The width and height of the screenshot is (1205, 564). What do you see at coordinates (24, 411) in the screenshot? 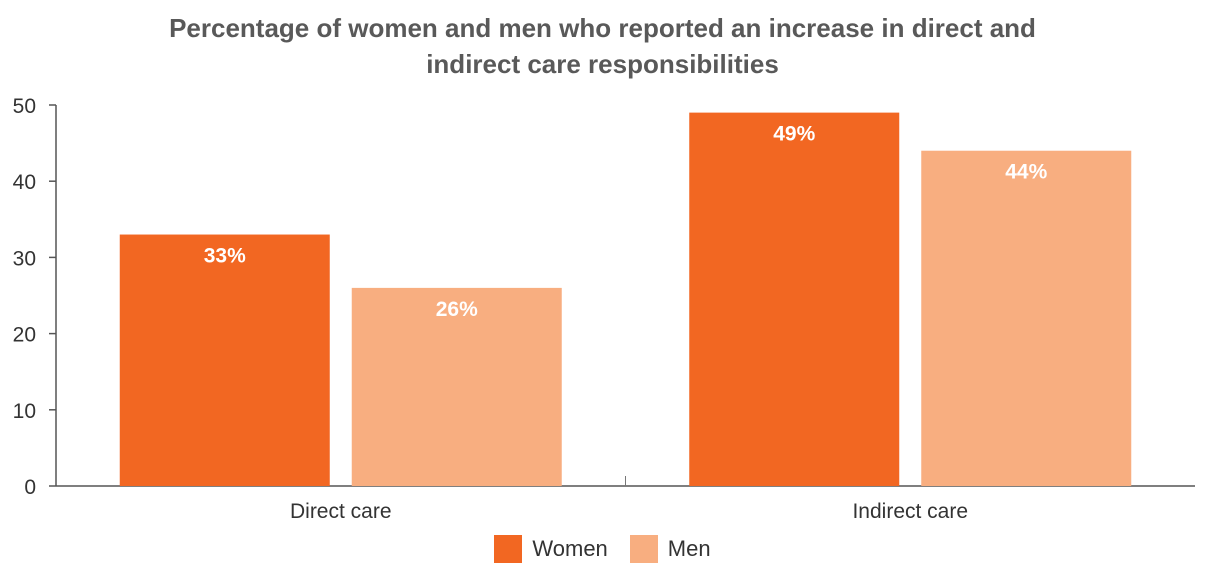
I see `y-tick-label: 10` at bounding box center [24, 411].